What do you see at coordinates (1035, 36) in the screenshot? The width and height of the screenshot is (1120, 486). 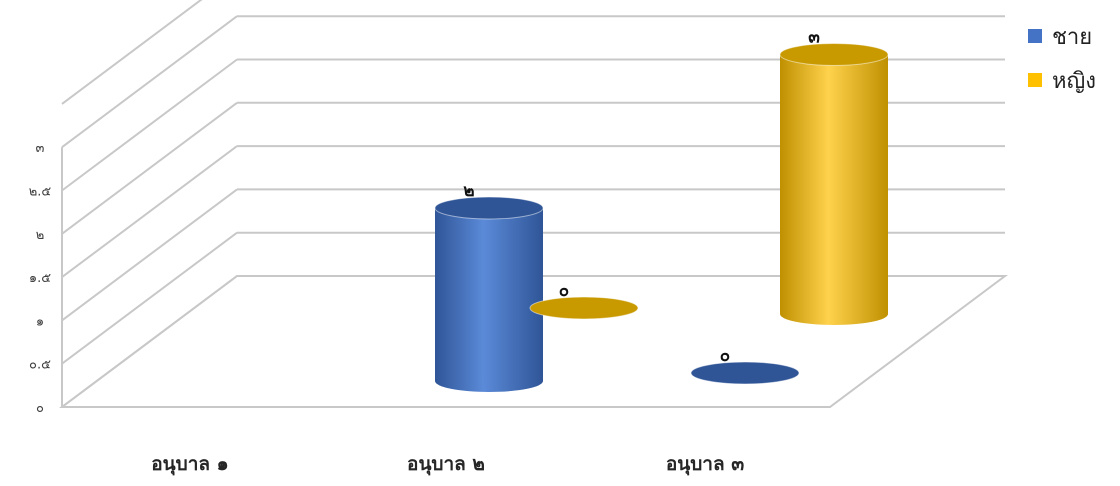 I see `legend-swatch-male` at bounding box center [1035, 36].